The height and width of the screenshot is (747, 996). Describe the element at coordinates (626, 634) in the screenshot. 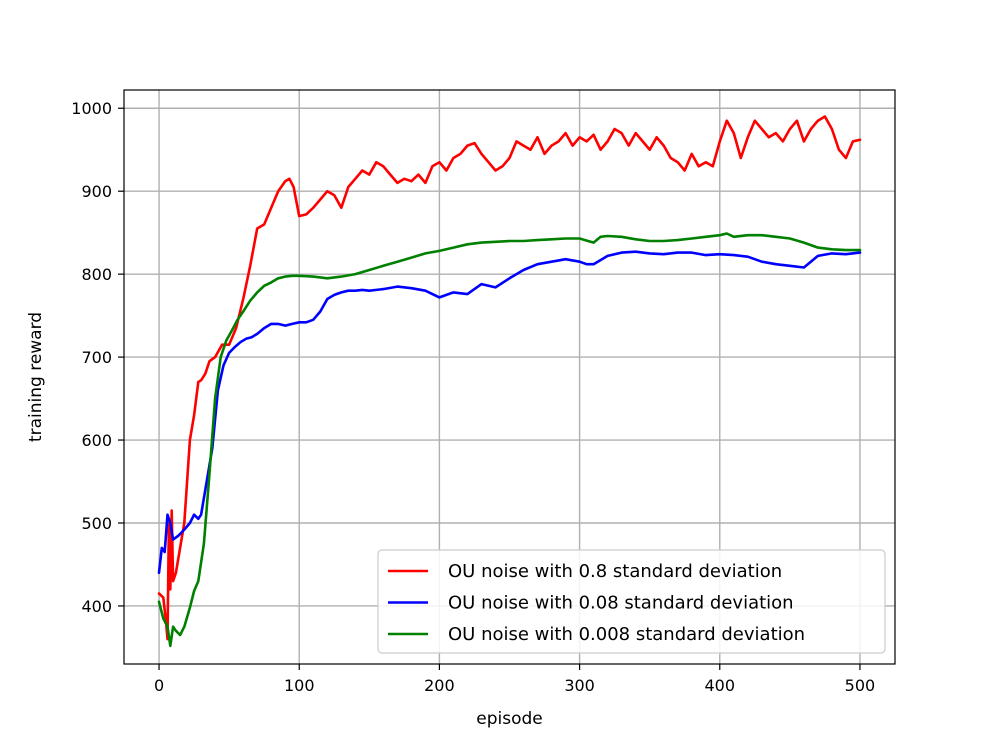

I see `legend-label-2: OU noise with 0.008 standard deviation` at that location.